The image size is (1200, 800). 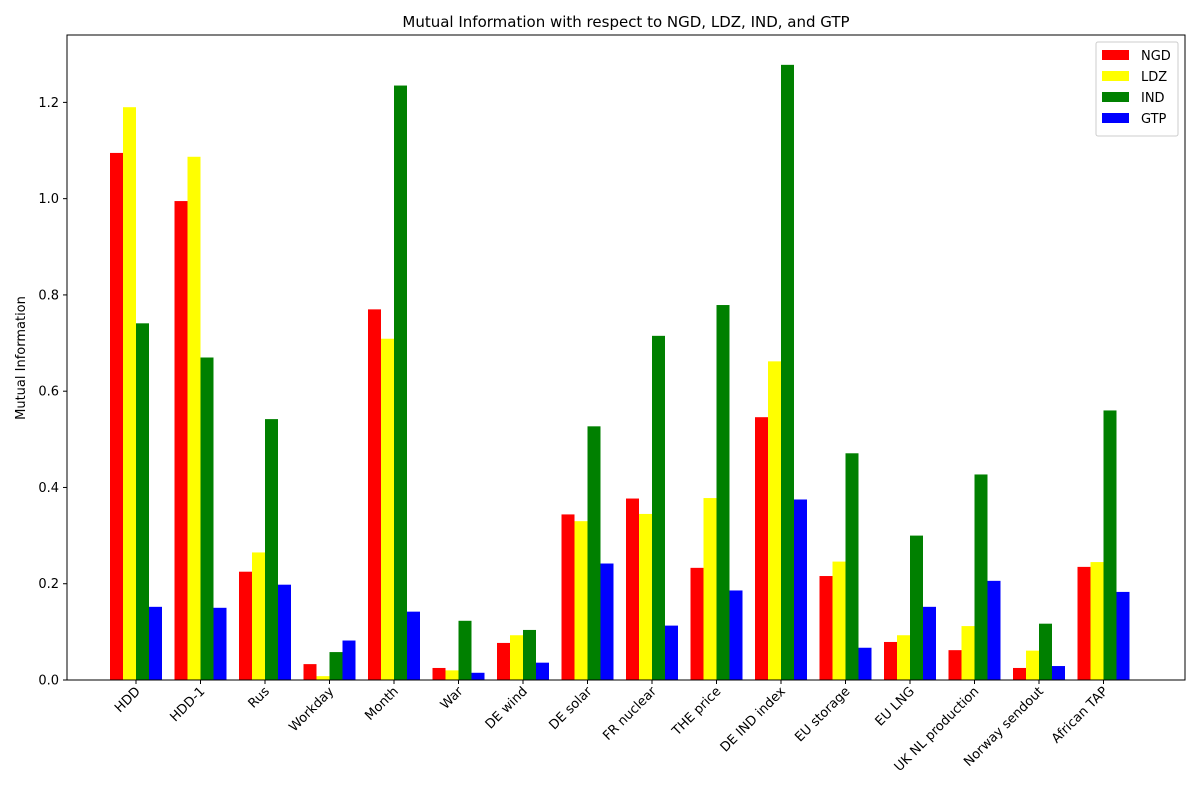 I want to click on x-tick-label: Workday, so click(x=312, y=709).